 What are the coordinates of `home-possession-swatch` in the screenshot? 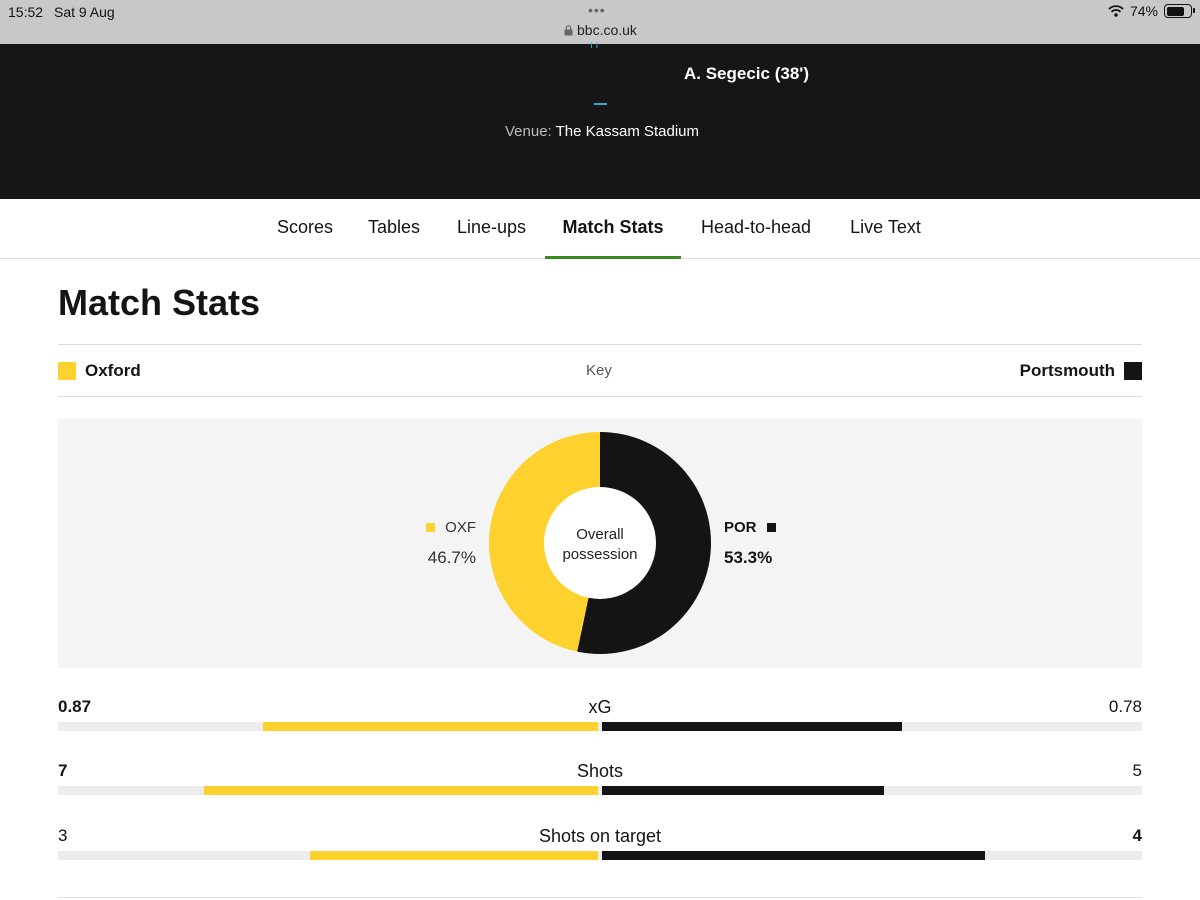 It's located at (431, 527).